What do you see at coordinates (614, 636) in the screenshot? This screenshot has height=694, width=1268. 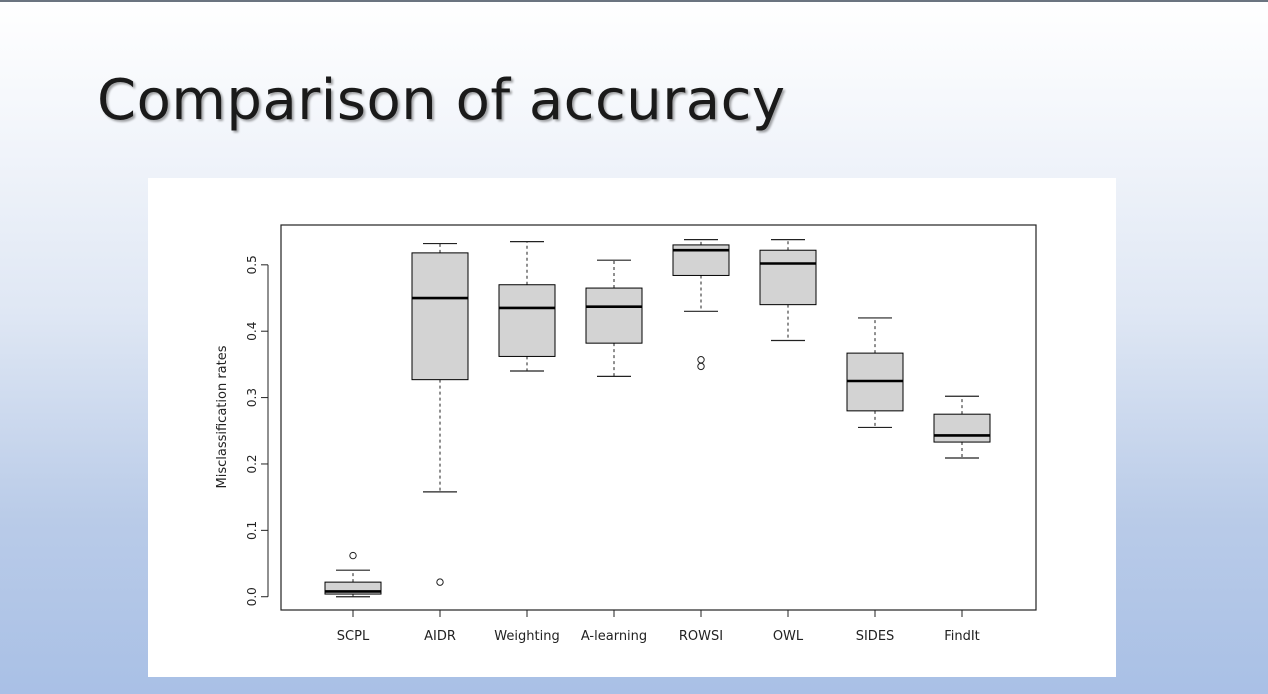 I see `x-tick-label: A-learning` at bounding box center [614, 636].